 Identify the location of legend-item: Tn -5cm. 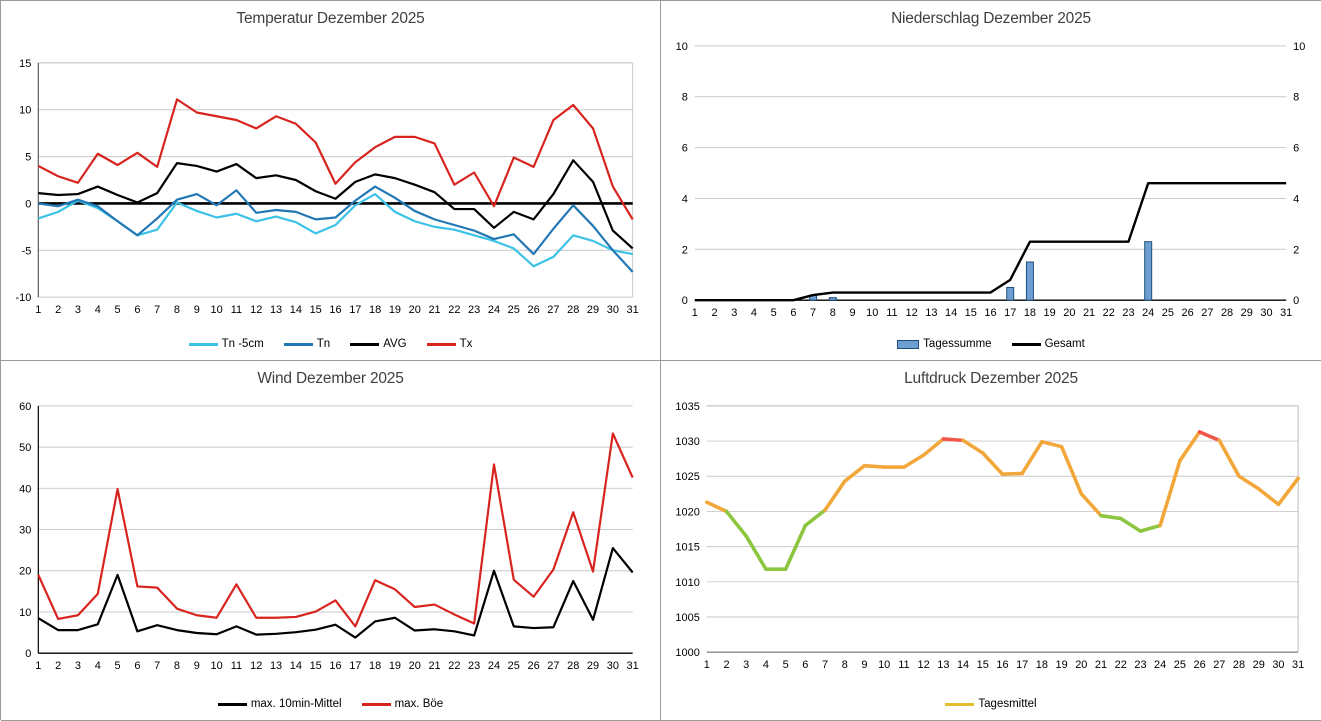
(226, 344).